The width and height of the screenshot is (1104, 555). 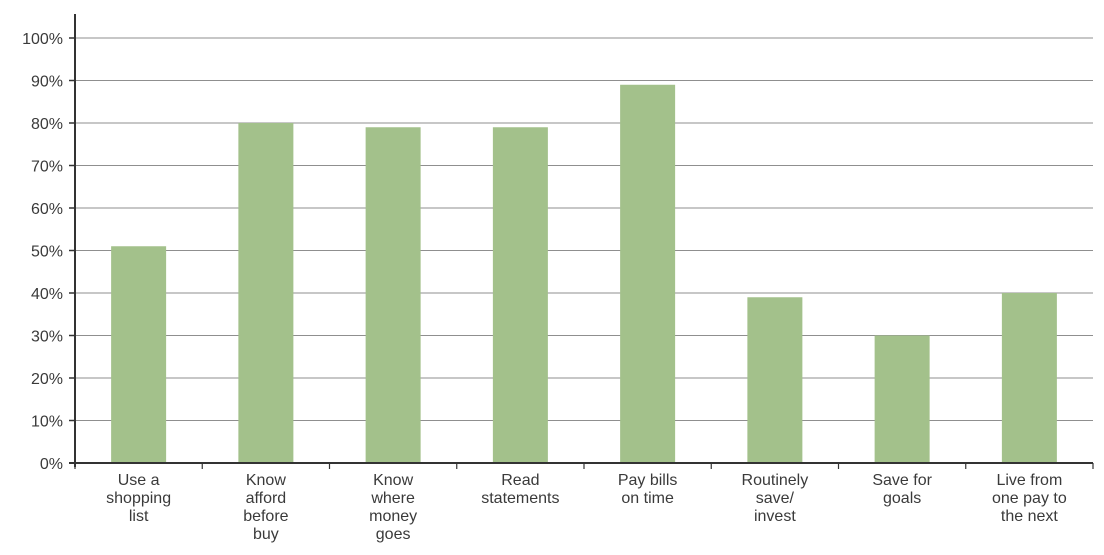 I want to click on x-category-label: Read statements, so click(x=520, y=489).